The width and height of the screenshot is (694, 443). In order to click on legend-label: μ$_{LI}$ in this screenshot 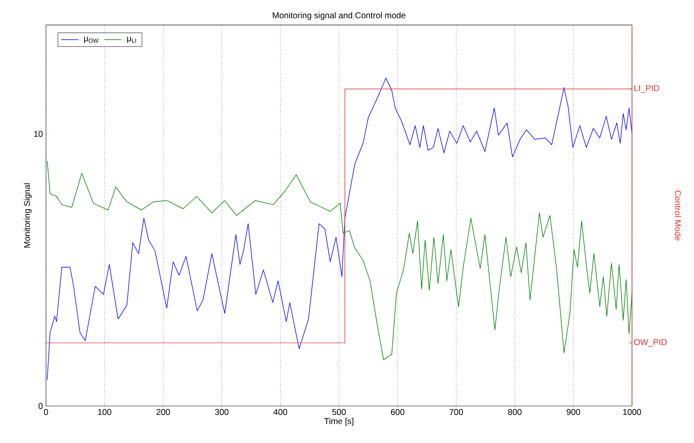, I will do `click(131, 39)`.